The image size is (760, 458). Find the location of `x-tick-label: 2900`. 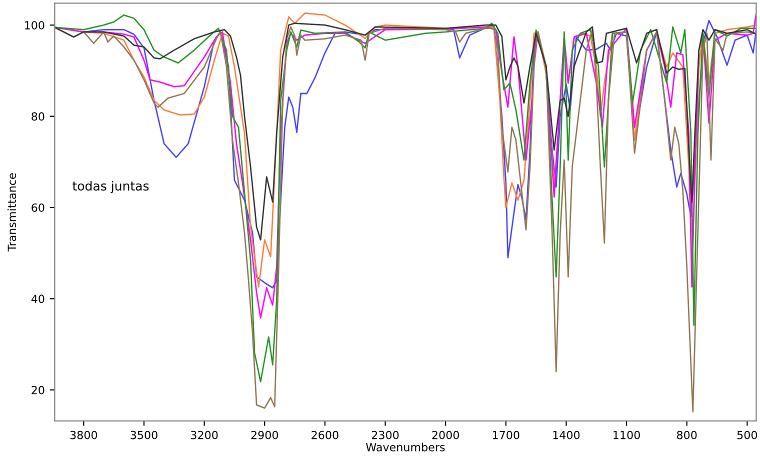

x-tick-label: 2900 is located at coordinates (264, 435).